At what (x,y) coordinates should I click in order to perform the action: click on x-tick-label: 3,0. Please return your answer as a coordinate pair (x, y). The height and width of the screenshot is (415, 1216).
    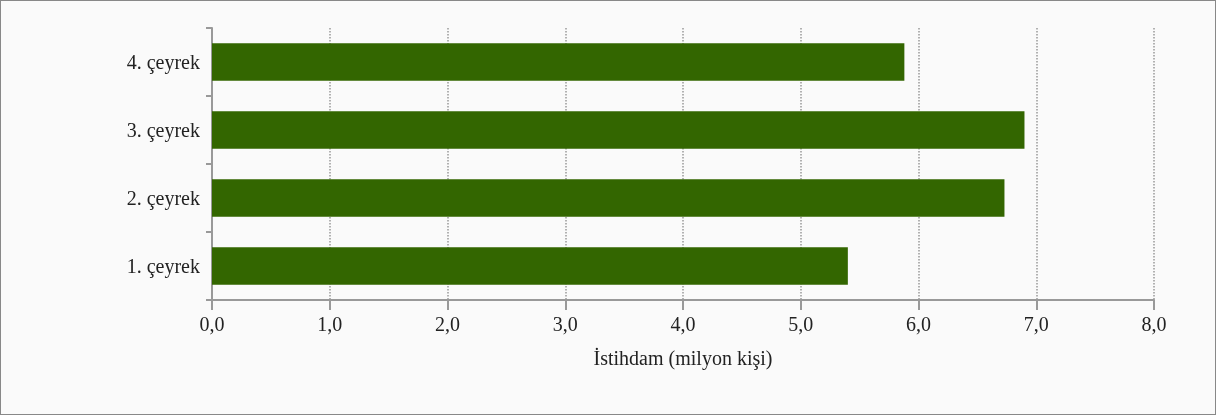
    Looking at the image, I should click on (565, 324).